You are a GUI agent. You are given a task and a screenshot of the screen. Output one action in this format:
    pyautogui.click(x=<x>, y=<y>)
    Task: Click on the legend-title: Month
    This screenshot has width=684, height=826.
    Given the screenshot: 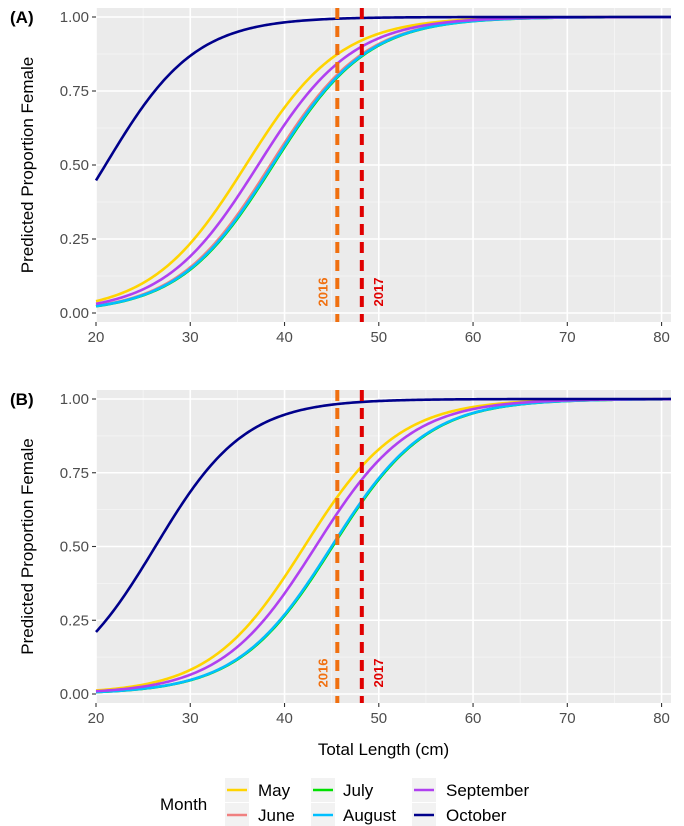 What is the action you would take?
    pyautogui.click(x=183, y=804)
    